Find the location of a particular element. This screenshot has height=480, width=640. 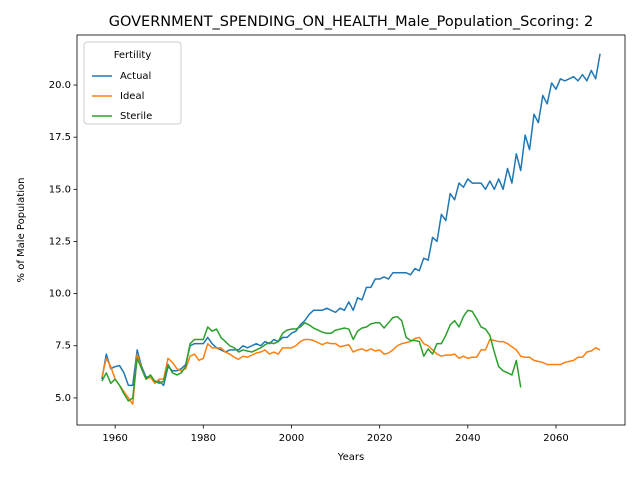

x-axis-label: Years is located at coordinates (350, 457).